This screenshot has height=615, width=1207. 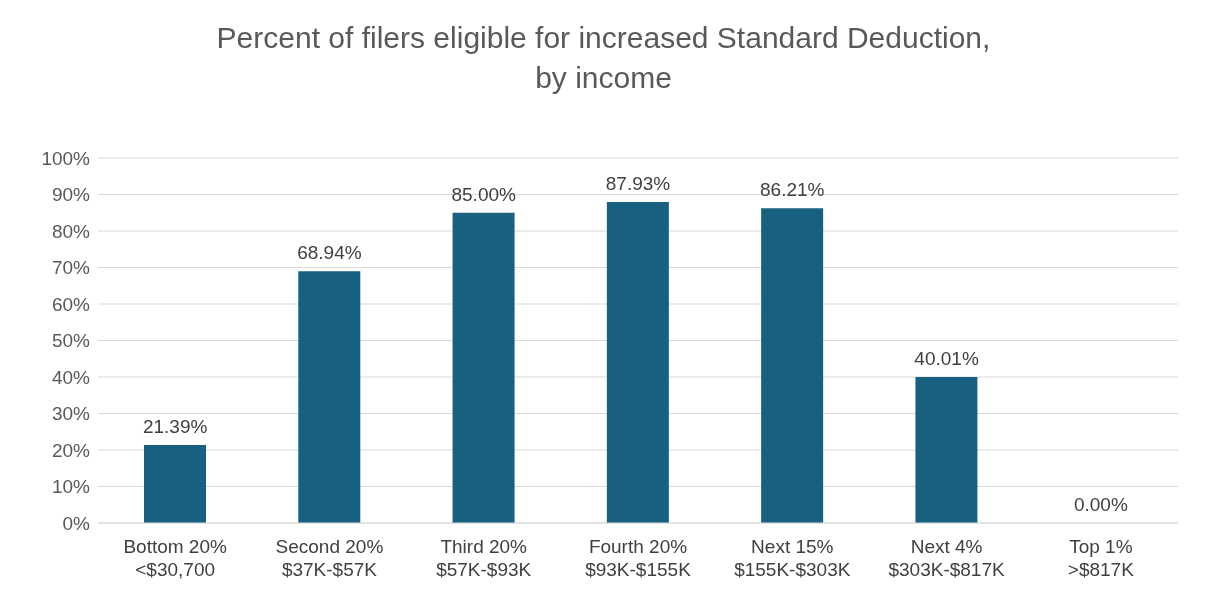 What do you see at coordinates (792, 190) in the screenshot?
I see `data-label: 86.21%` at bounding box center [792, 190].